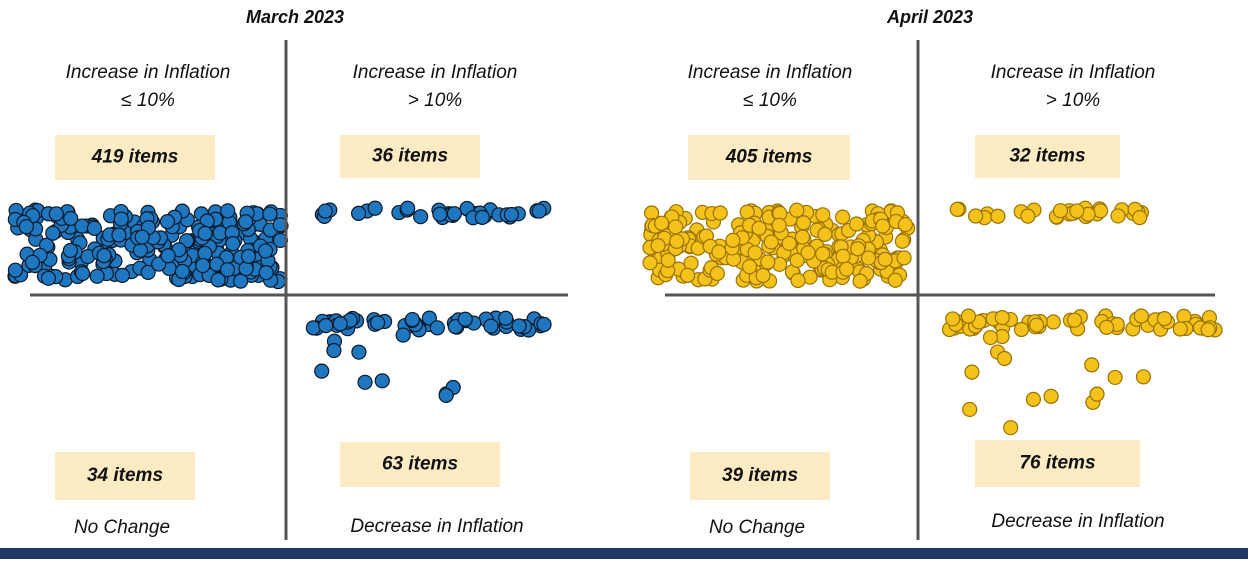  I want to click on count-label: 76 items, so click(1057, 463).